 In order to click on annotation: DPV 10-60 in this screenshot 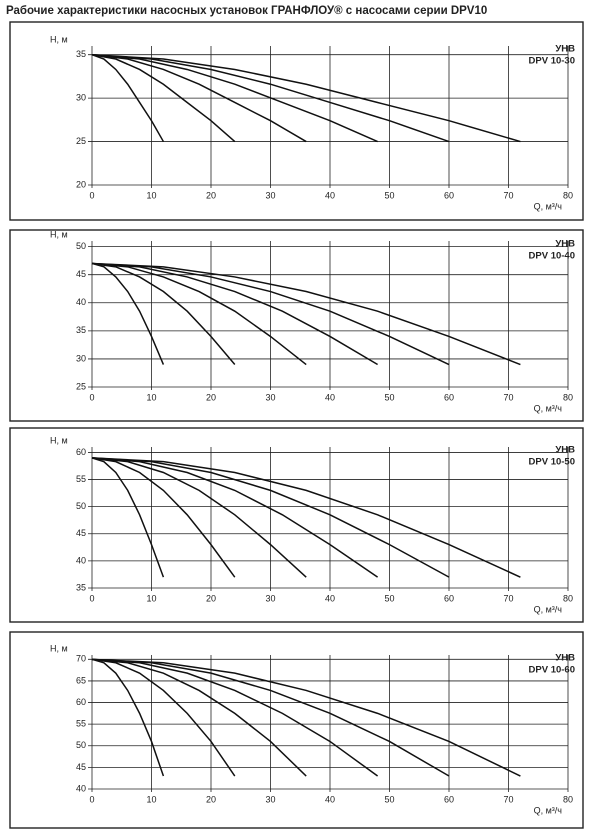, I will do `click(552, 670)`.